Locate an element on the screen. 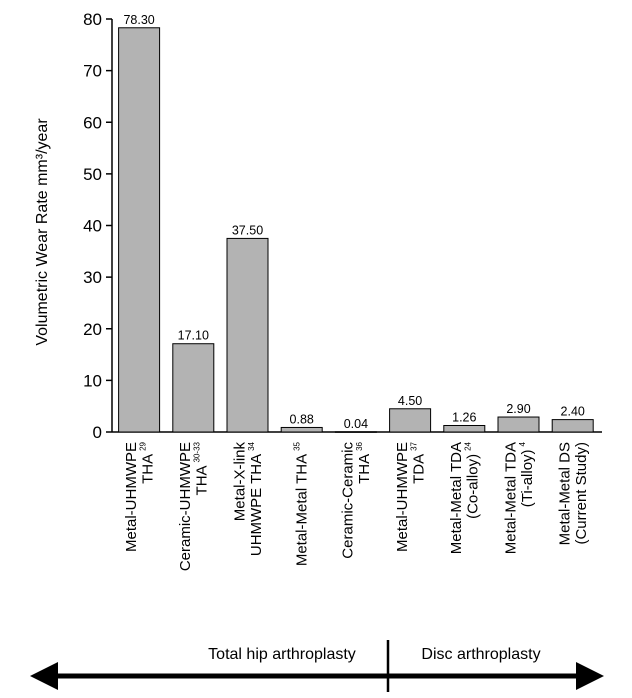  category-label-text: Ceramic-UHMWPE is located at coordinates (185, 506).